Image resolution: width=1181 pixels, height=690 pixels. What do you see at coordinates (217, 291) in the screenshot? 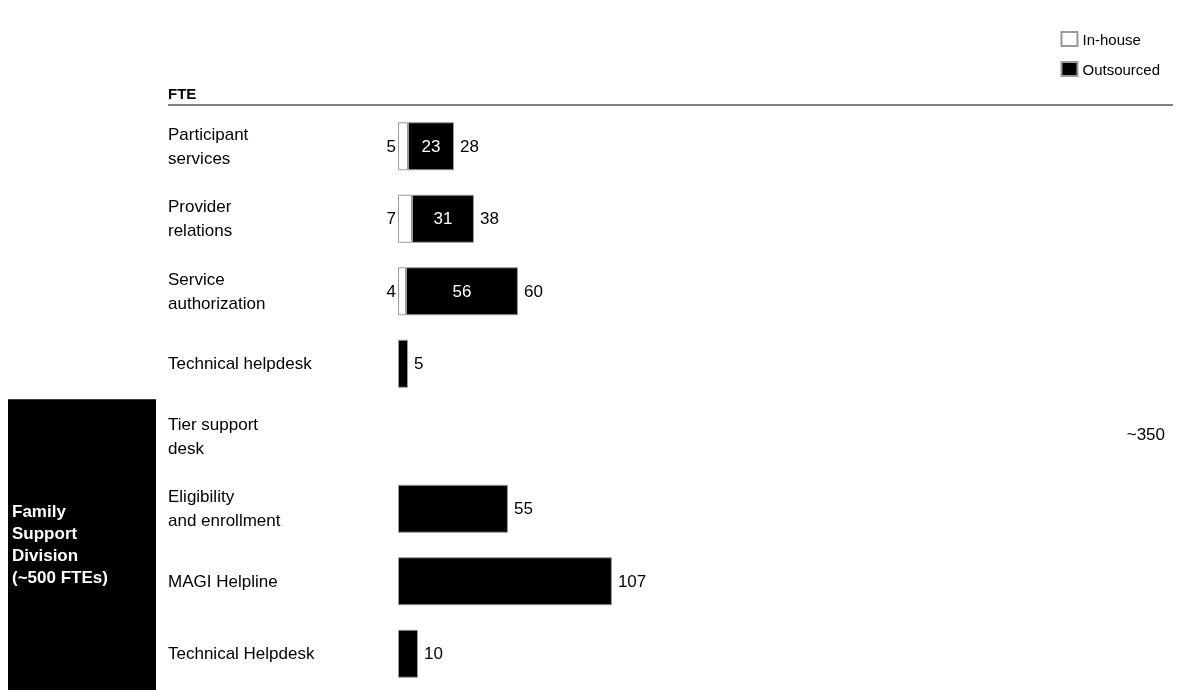
I see `y-tick-label: Service authorization` at bounding box center [217, 291].